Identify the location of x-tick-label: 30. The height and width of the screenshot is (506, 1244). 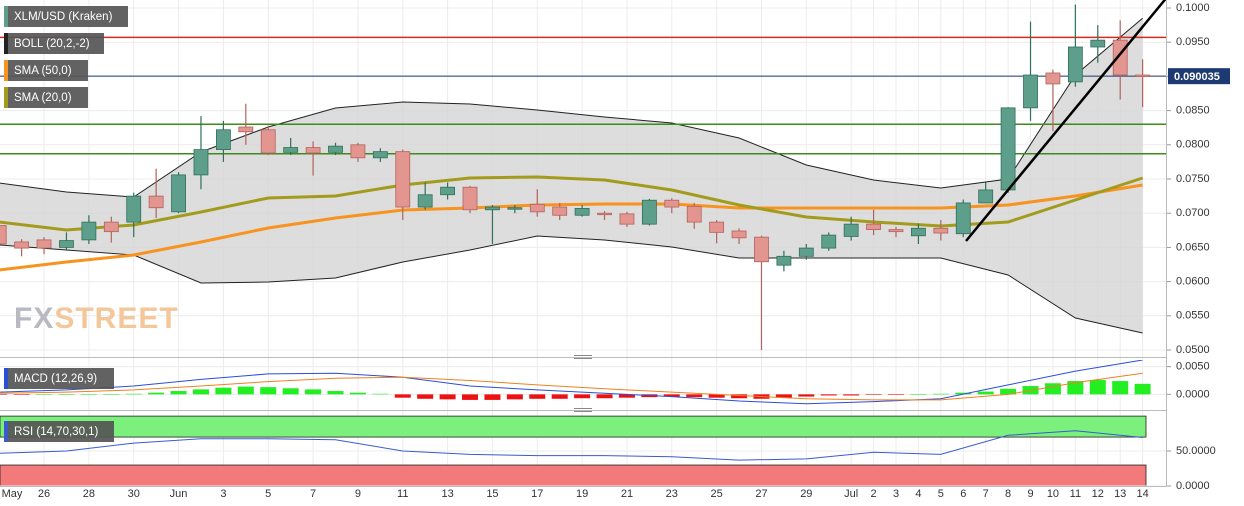
(134, 494).